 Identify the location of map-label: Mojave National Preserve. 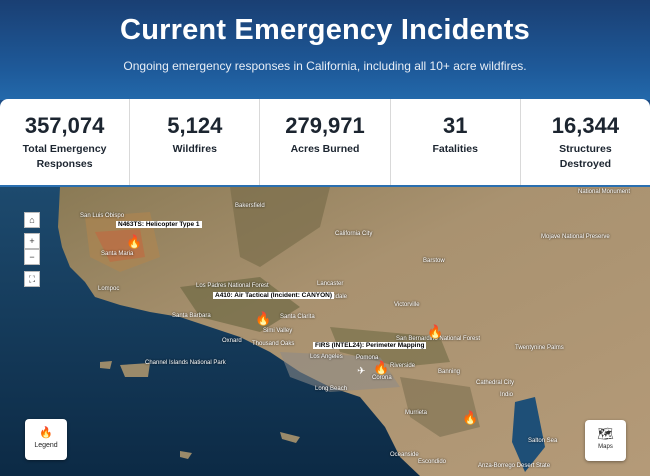
(575, 237).